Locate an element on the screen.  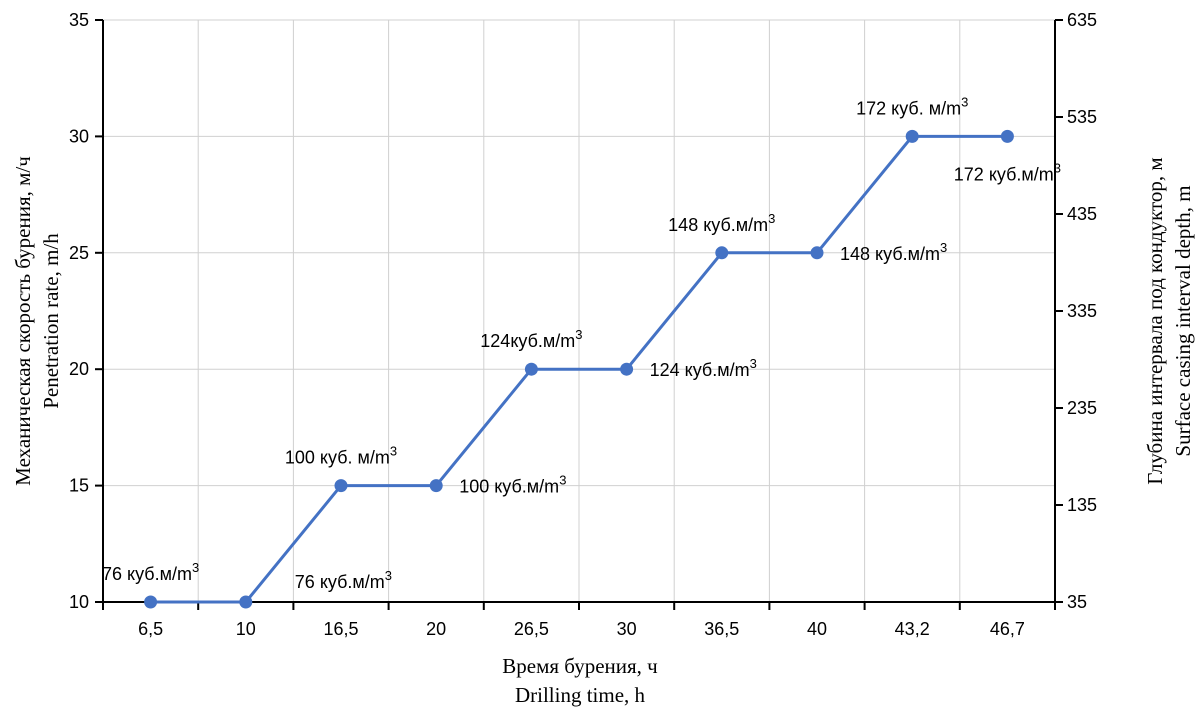
y-right-tick-label: 235 is located at coordinates (1082, 408).